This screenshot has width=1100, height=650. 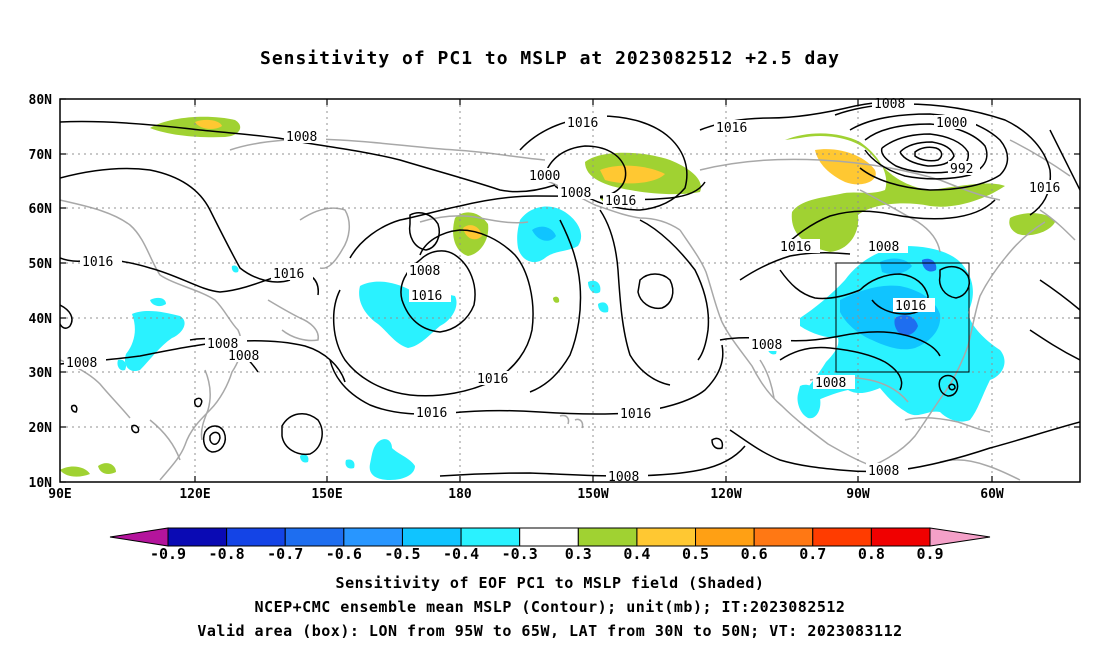 I want to click on coastline-philippines, so click(x=205, y=405).